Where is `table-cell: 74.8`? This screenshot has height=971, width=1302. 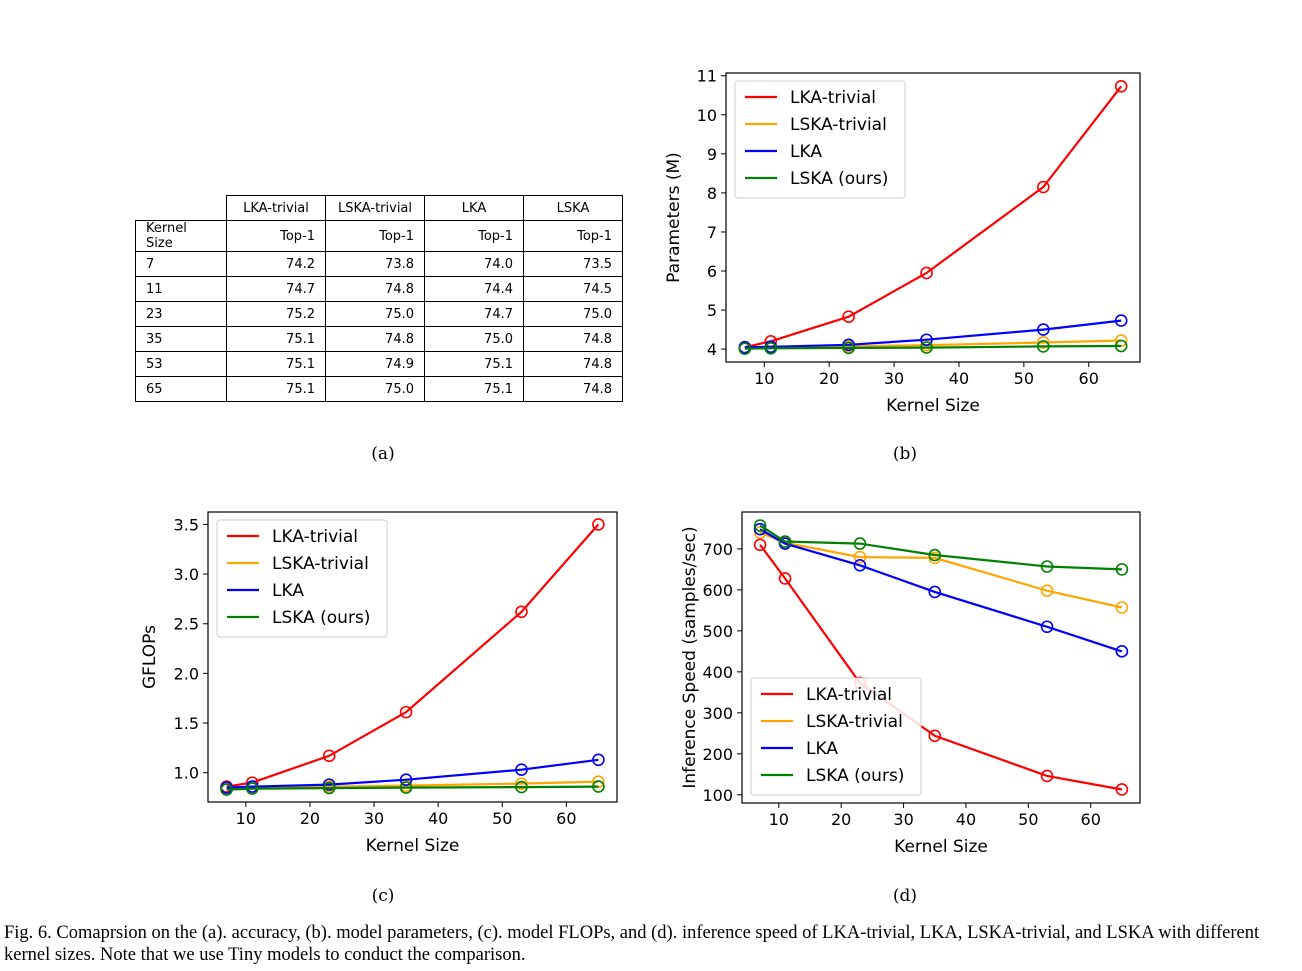
table-cell: 74.8 is located at coordinates (375, 289).